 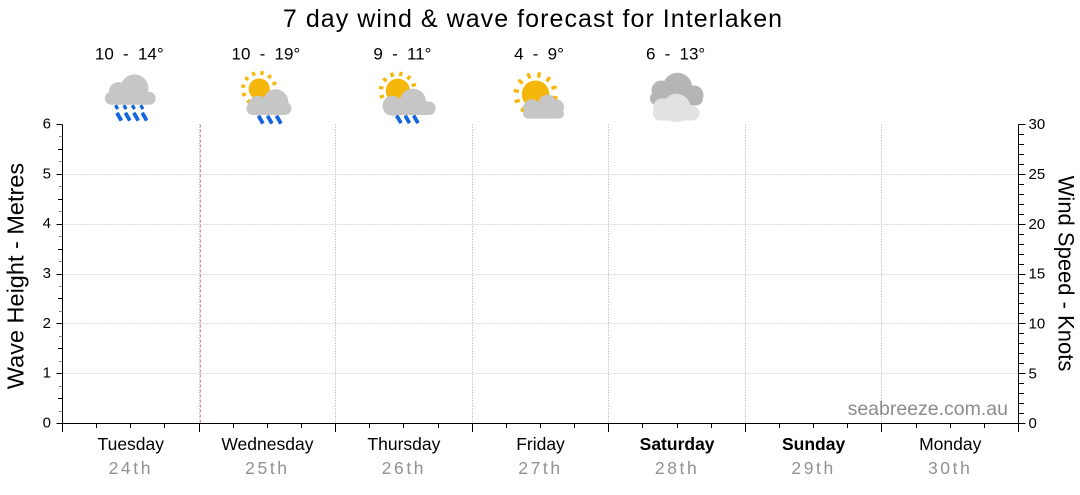 I want to click on svg-text: Tuesday, so click(x=131, y=444).